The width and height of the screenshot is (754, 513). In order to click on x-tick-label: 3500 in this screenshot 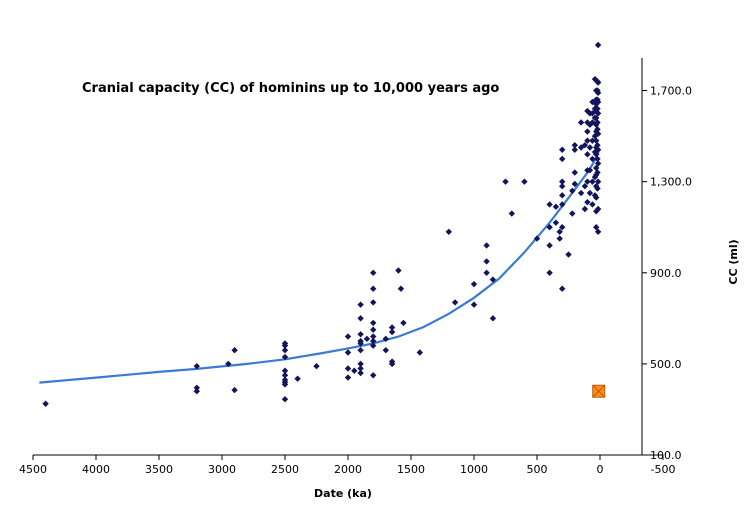, I will do `click(159, 469)`.